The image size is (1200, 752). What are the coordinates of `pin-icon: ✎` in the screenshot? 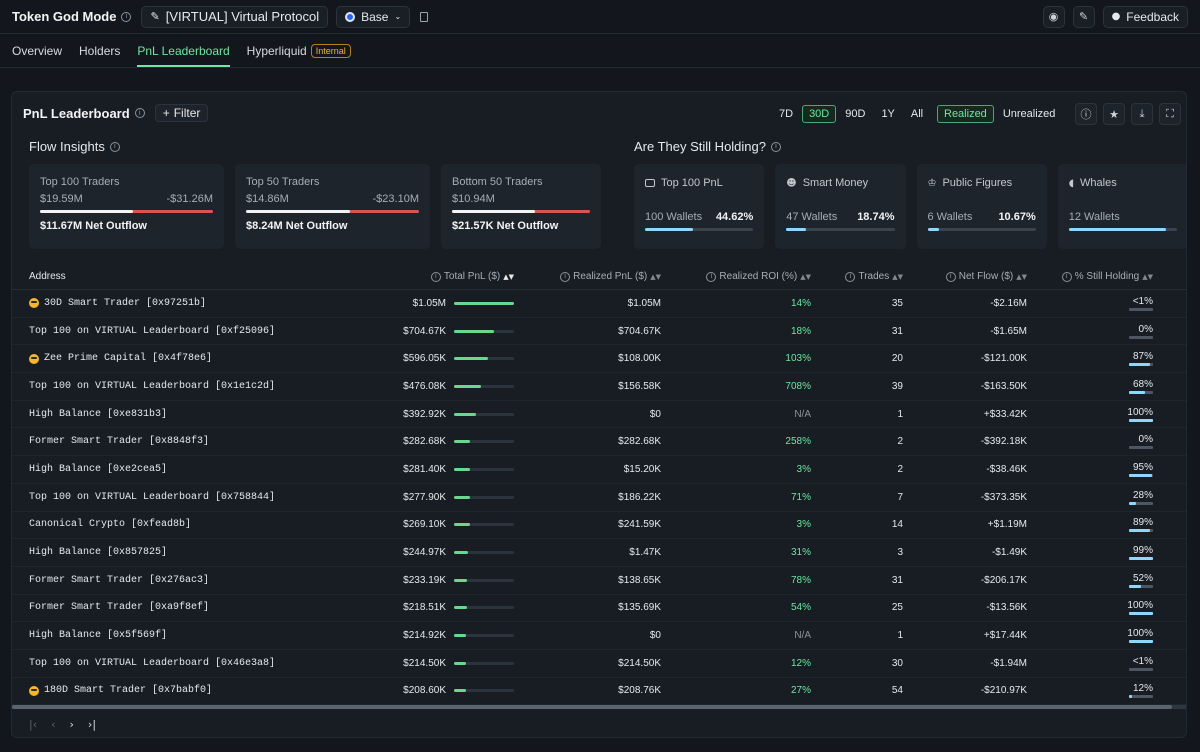 It's located at (1083, 16).